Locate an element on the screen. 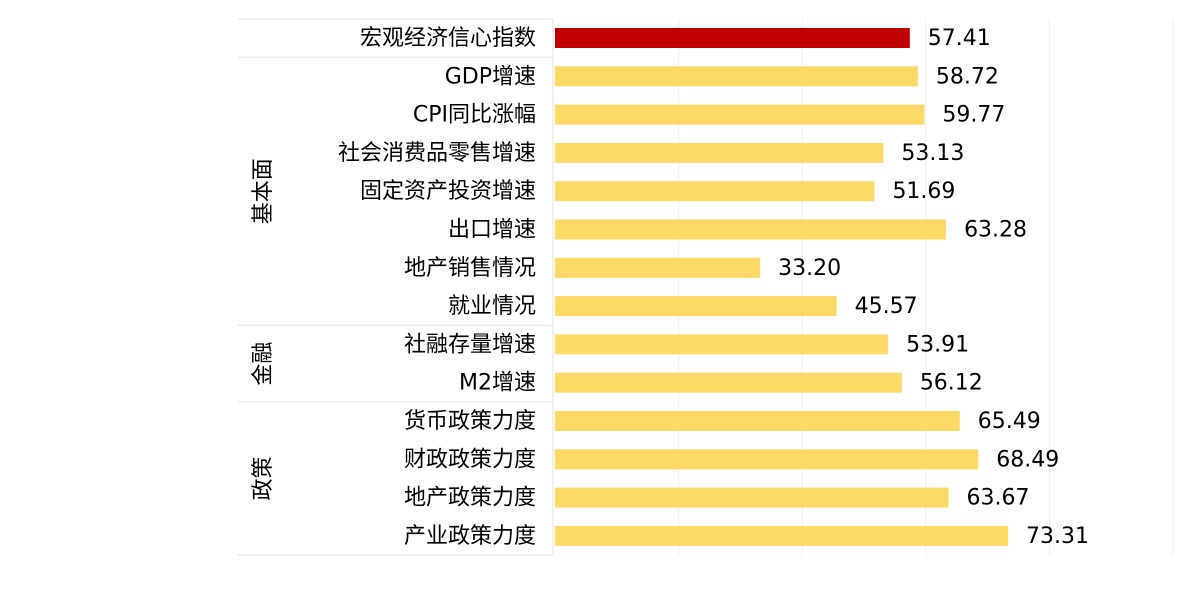  value-label: 56.12 is located at coordinates (951, 383).